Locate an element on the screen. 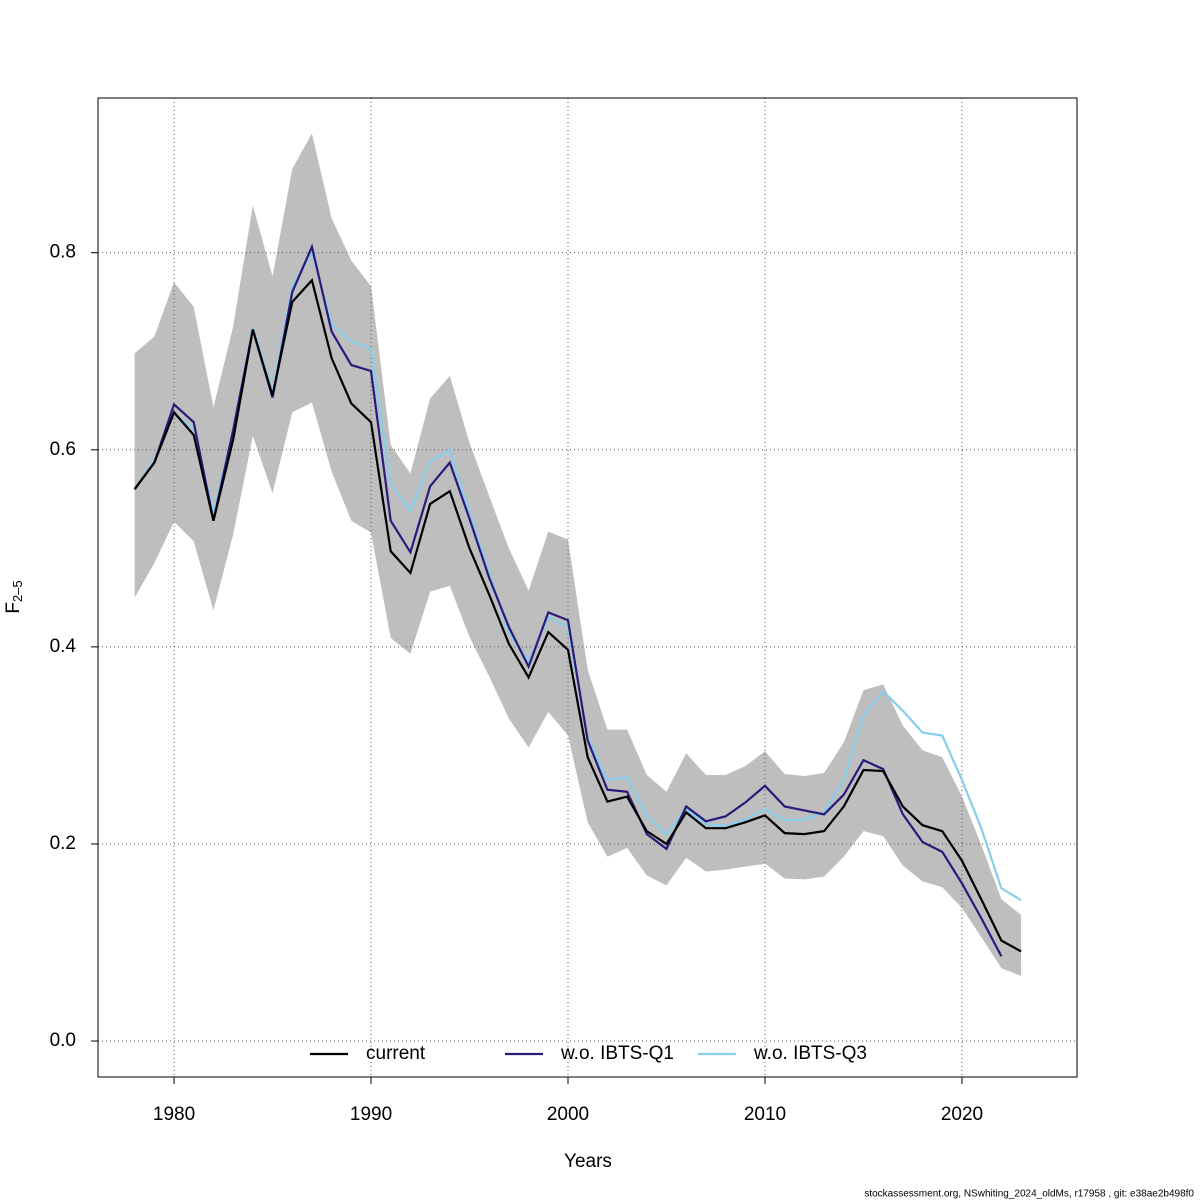 The height and width of the screenshot is (1200, 1200). y-axis-label: F2–5 is located at coordinates (14, 596).